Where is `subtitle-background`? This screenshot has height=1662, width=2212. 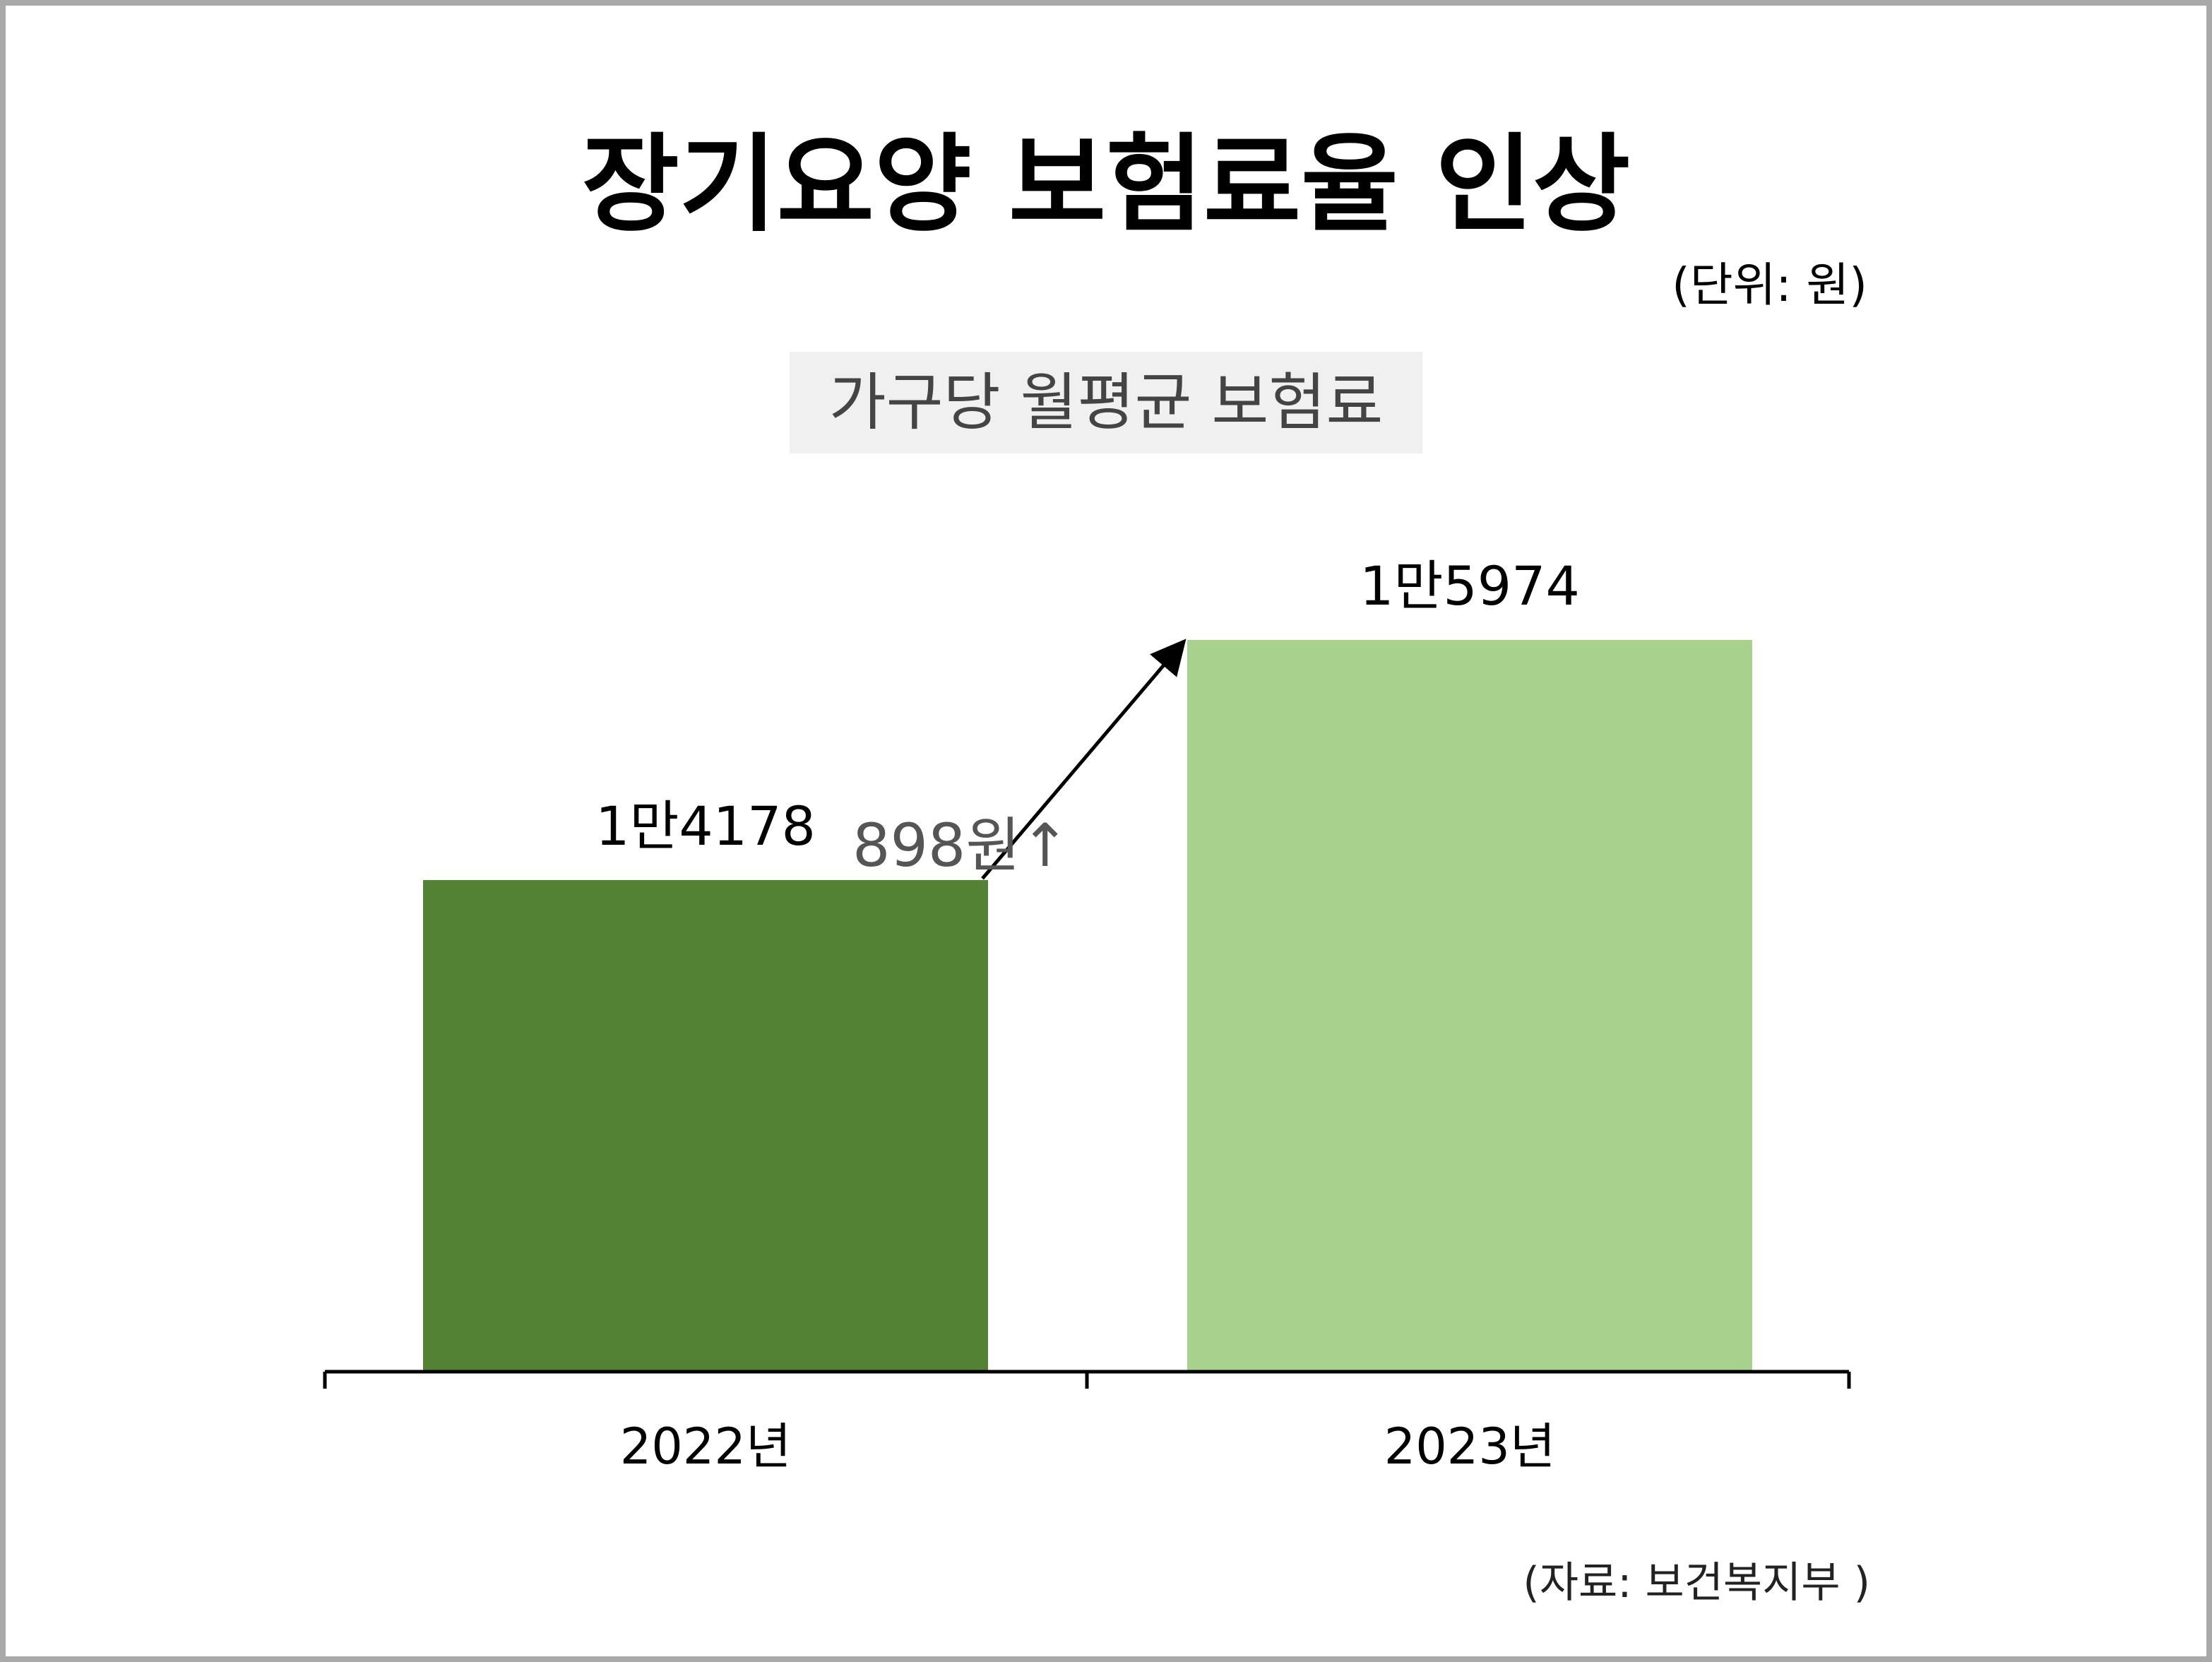 subtitle-background is located at coordinates (1106, 403).